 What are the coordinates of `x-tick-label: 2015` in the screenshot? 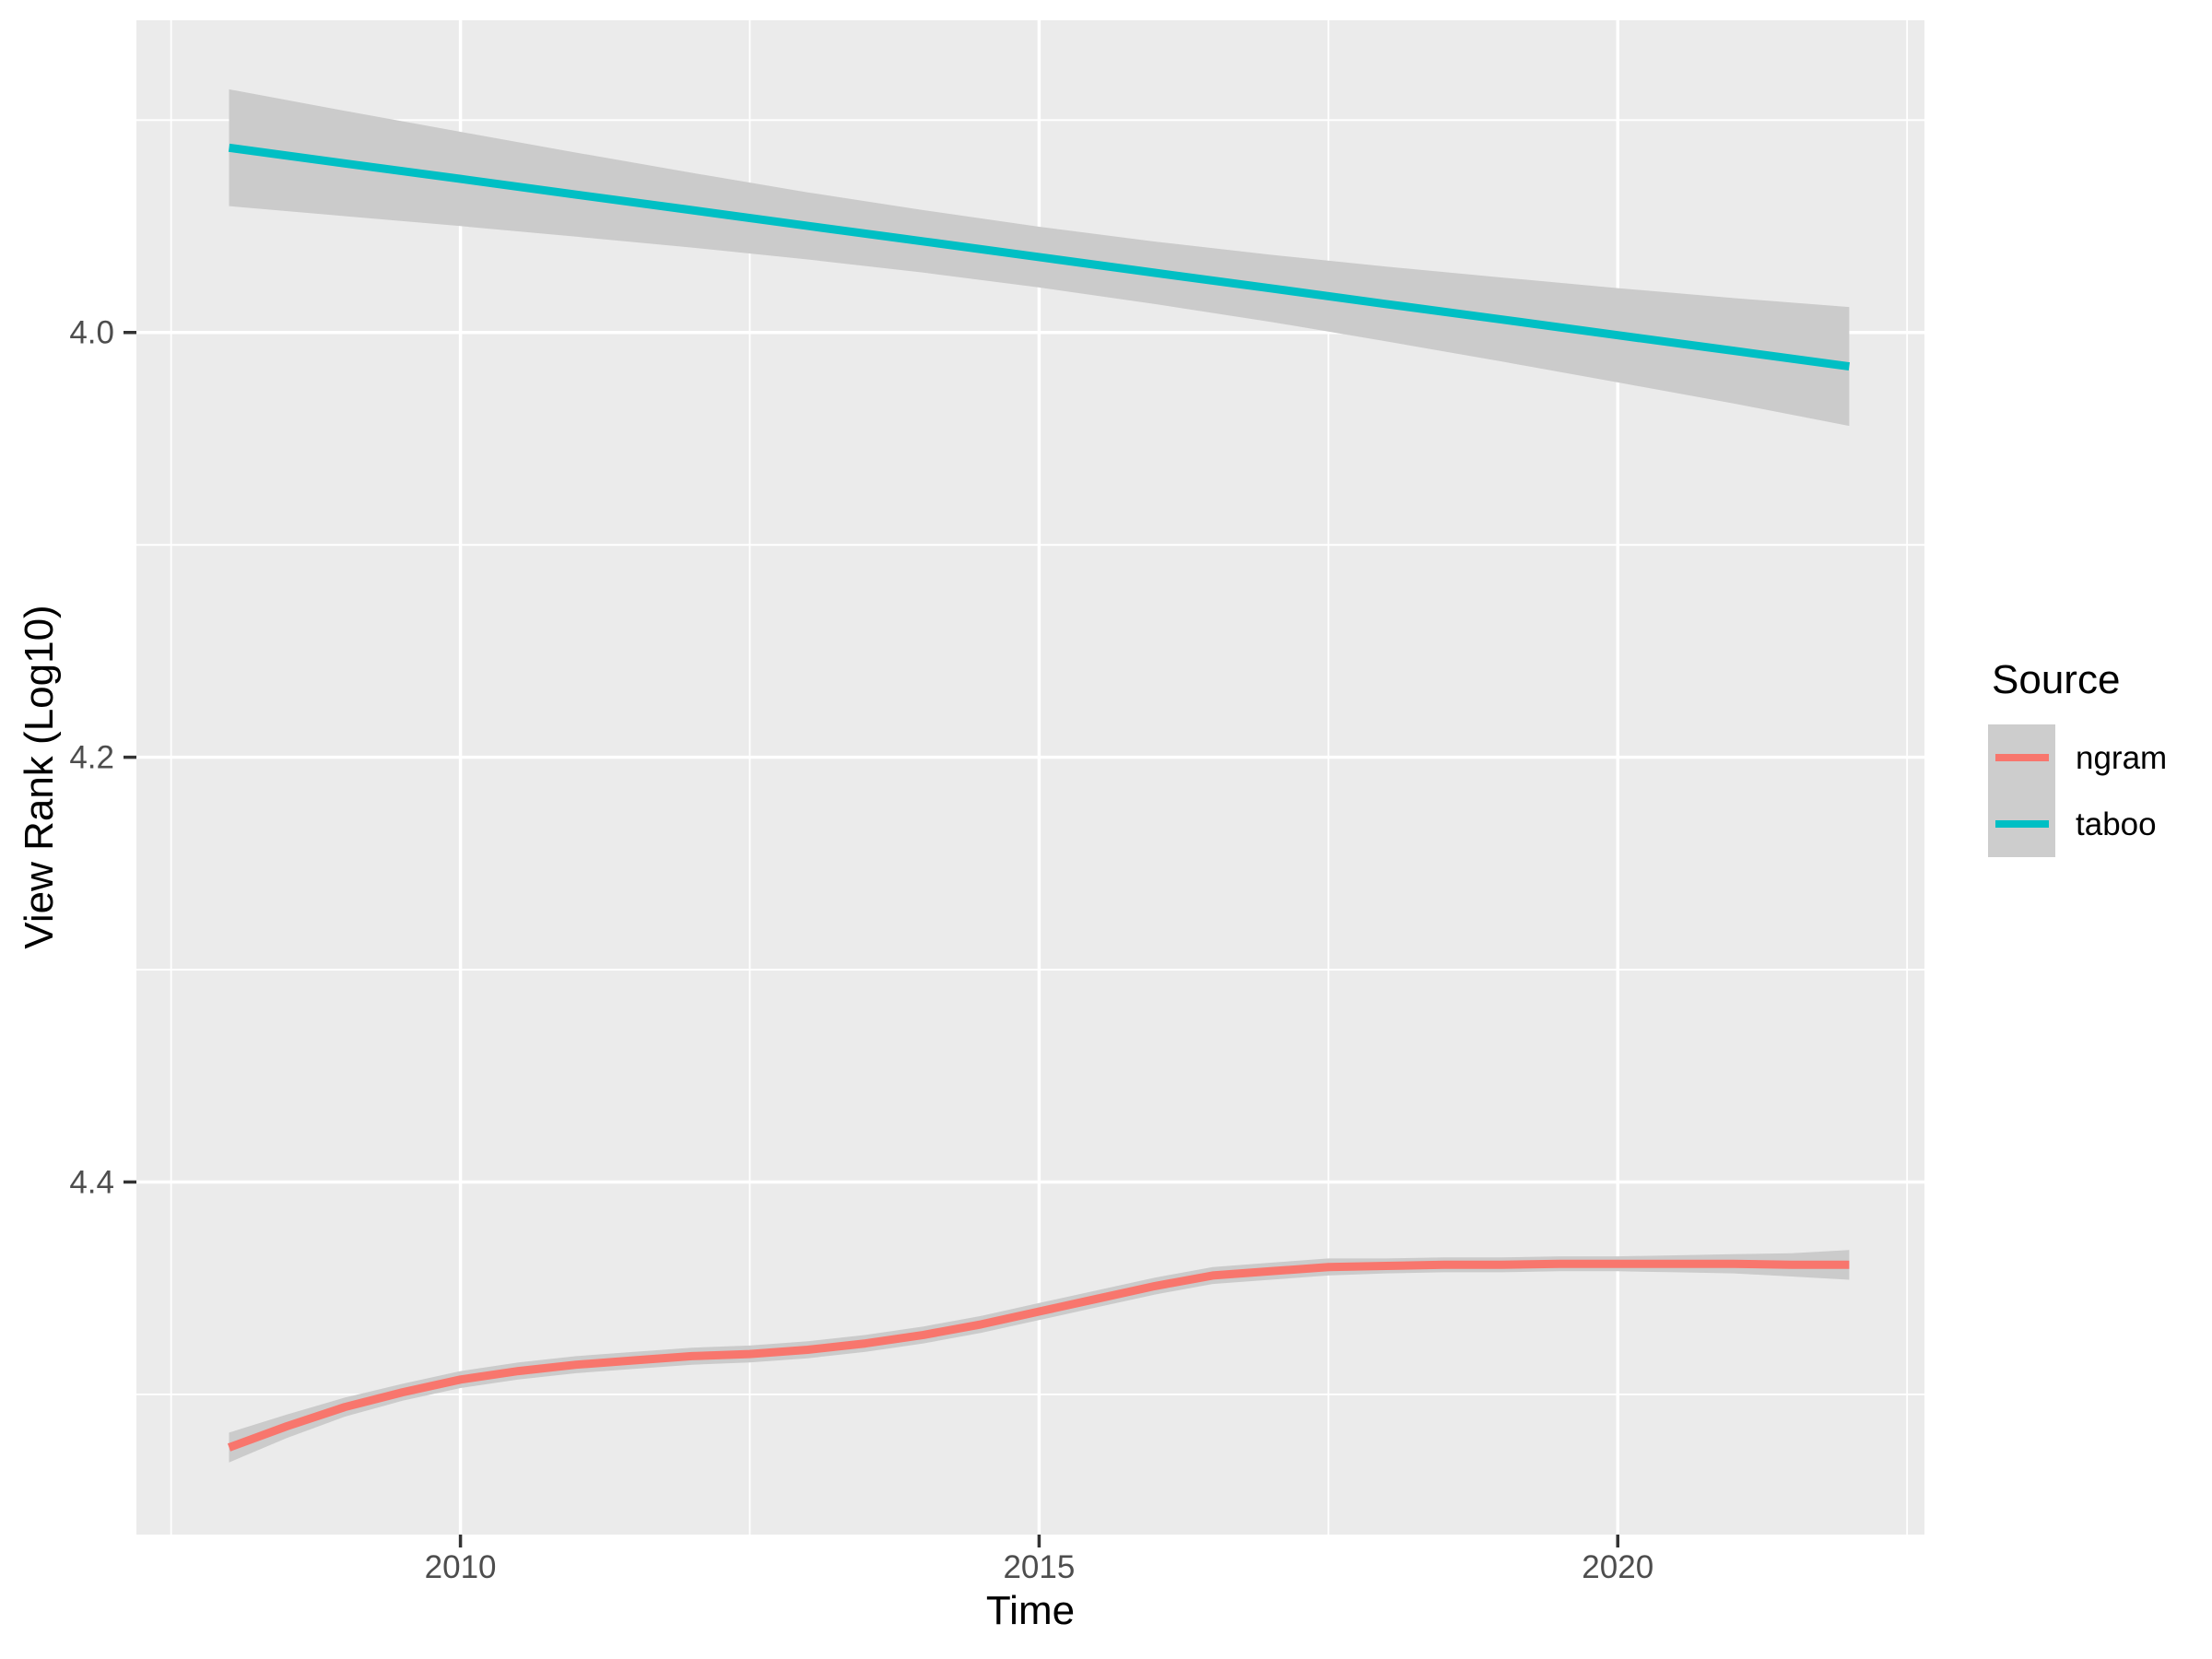 It's located at (1039, 1567).